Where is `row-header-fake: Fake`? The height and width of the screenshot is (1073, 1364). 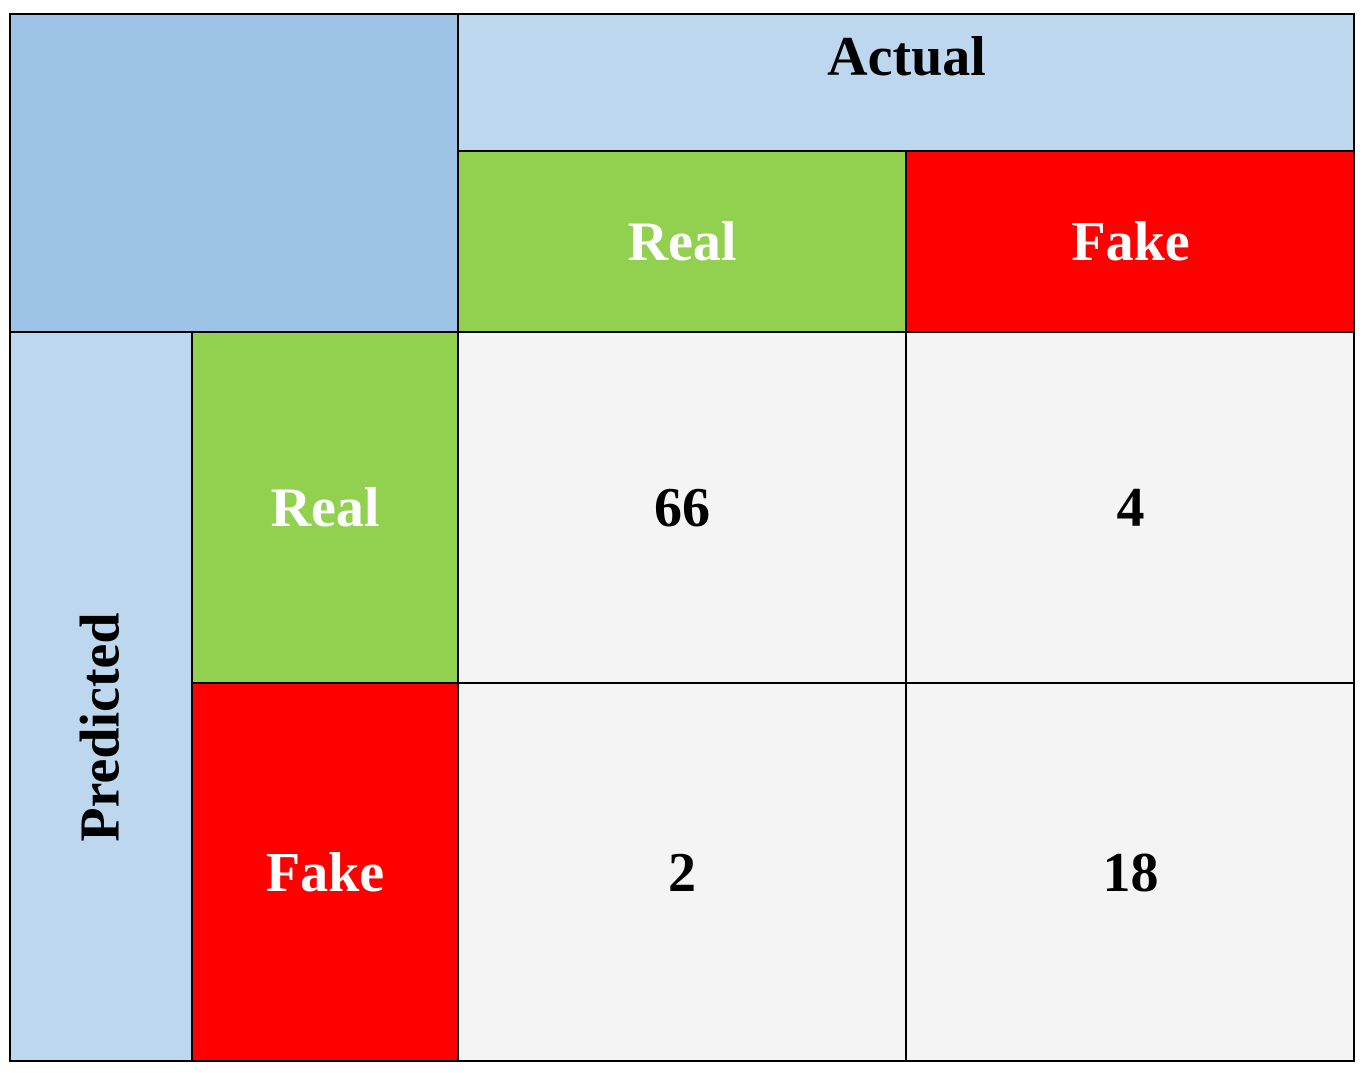
row-header-fake: Fake is located at coordinates (325, 872).